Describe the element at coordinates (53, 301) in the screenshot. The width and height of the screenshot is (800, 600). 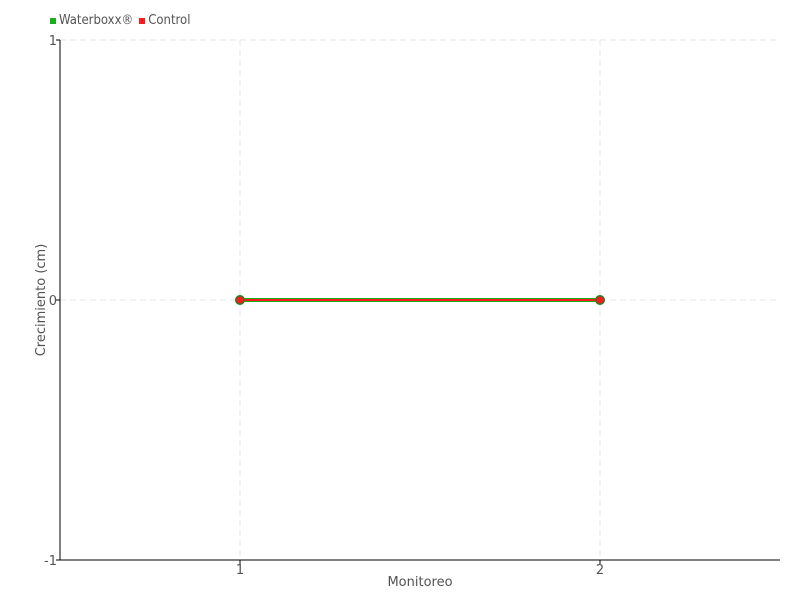
I see `y-tick-label: 0` at that location.